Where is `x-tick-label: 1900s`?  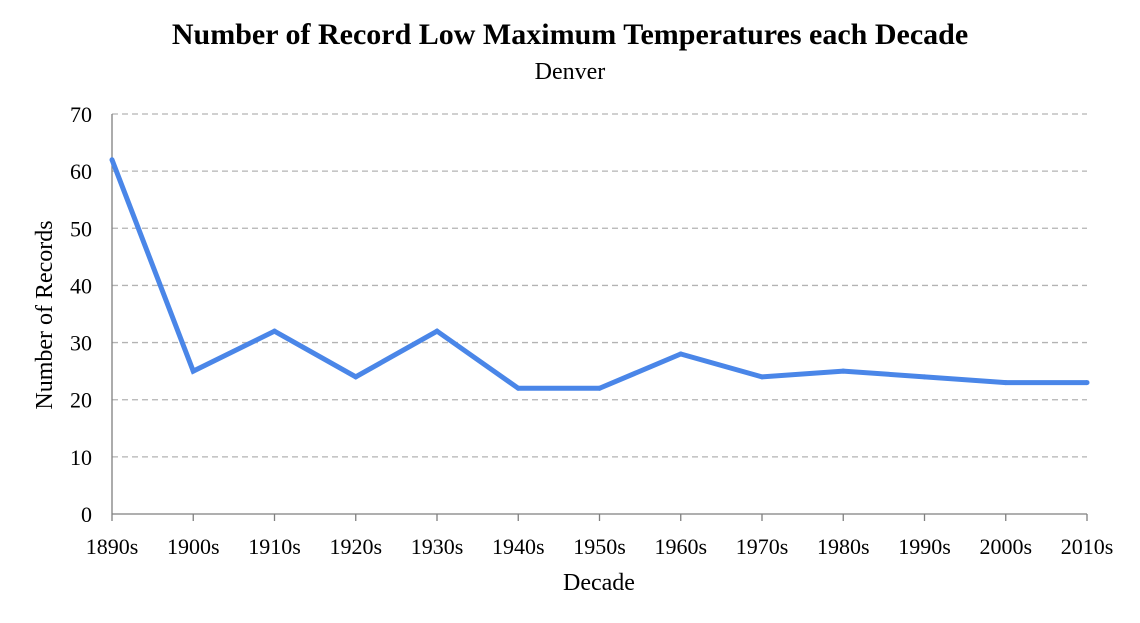 x-tick-label: 1900s is located at coordinates (193, 546).